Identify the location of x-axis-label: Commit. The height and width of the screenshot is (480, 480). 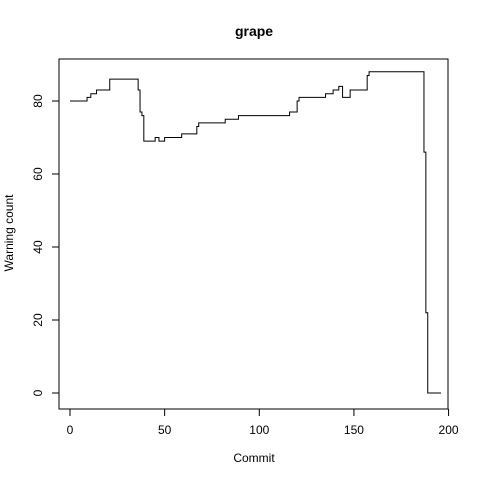
(254, 458).